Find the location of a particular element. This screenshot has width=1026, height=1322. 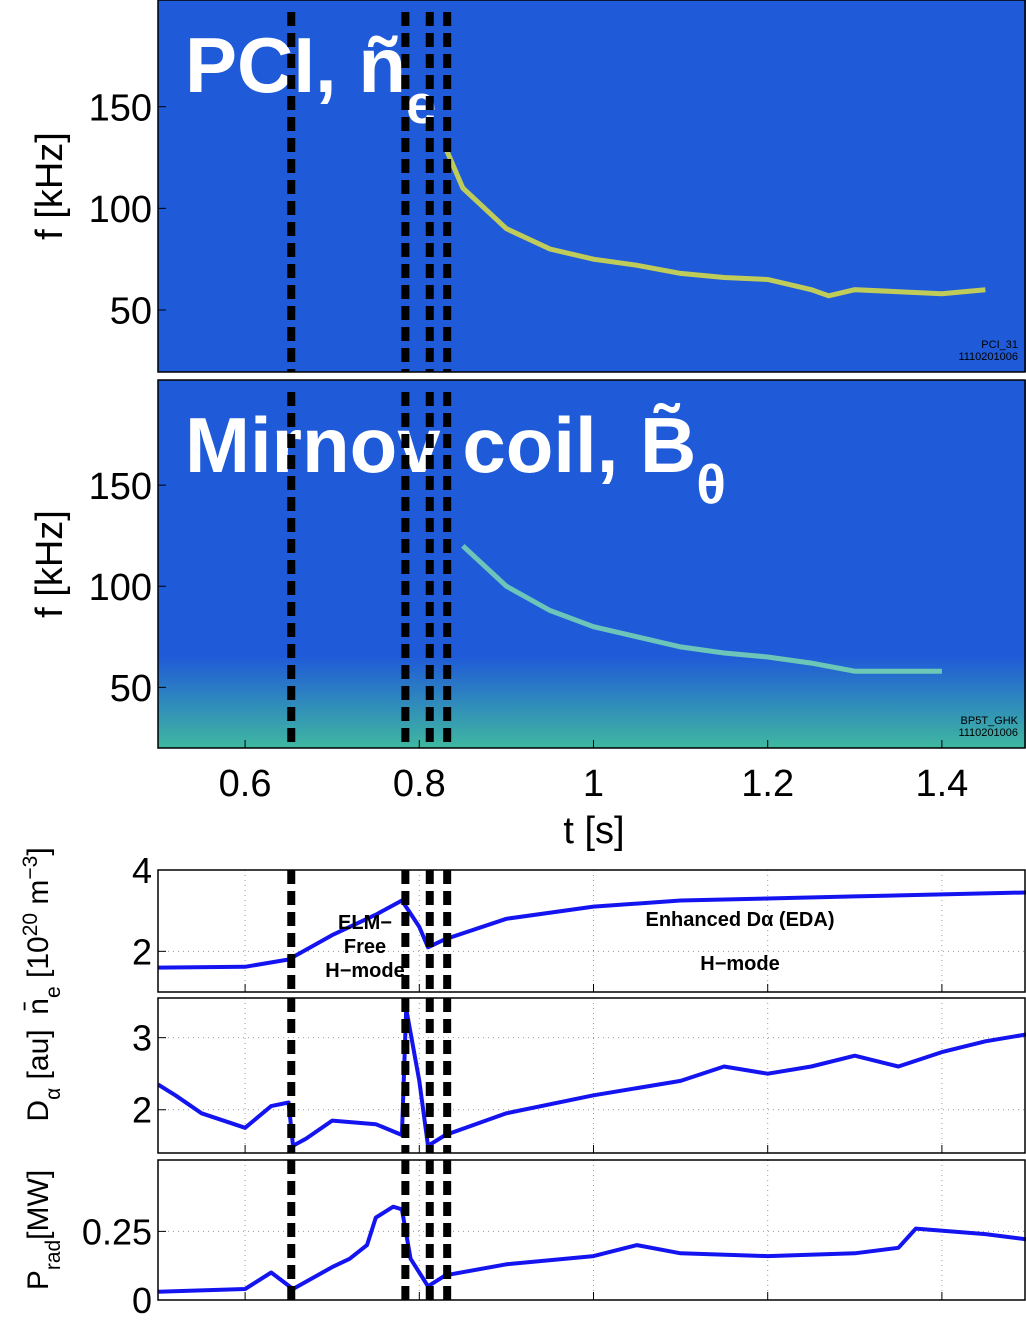

y-axis-label: n̄e [1020 m−3] is located at coordinates (42, 930).